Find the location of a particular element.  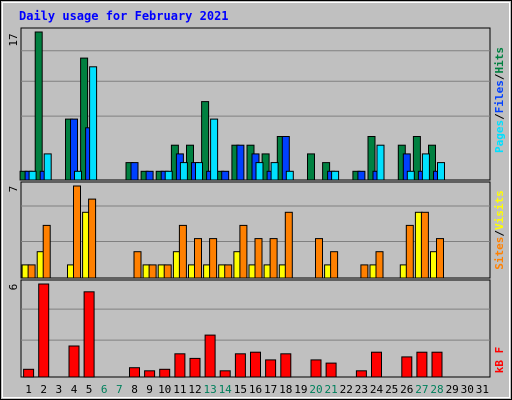

legend-entry-kb-f: kB F is located at coordinates (499, 360).